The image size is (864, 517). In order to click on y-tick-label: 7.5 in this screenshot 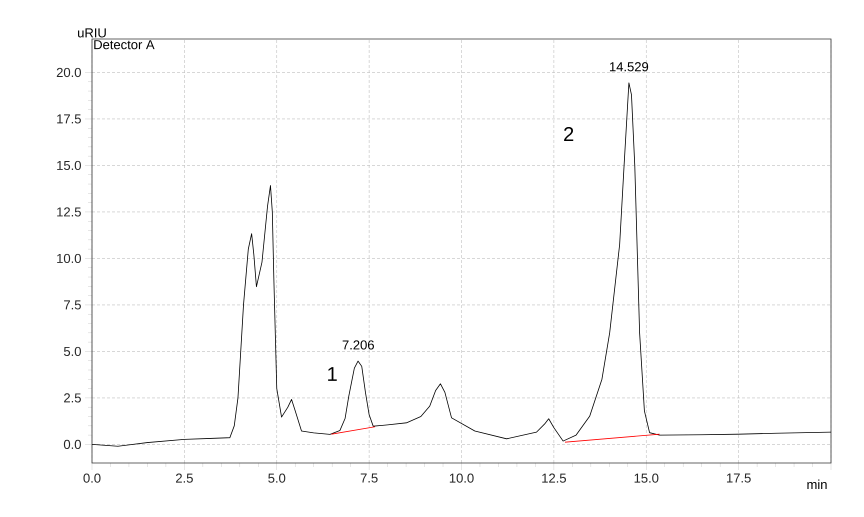, I will do `click(72, 305)`.